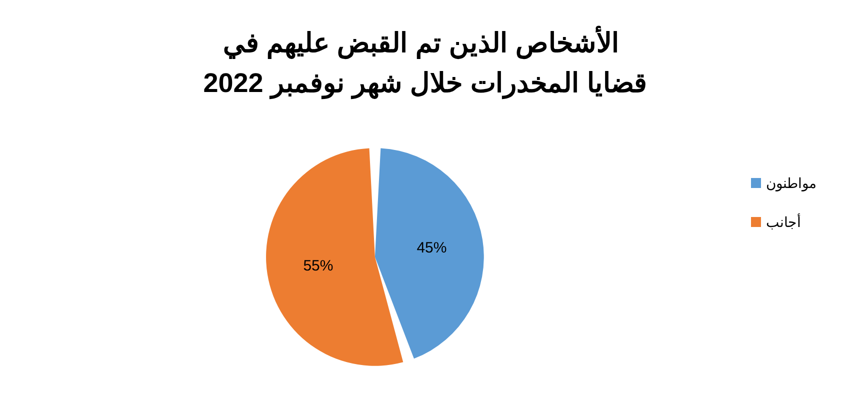  Describe the element at coordinates (318, 265) in the screenshot. I see `data-label: 55%` at that location.